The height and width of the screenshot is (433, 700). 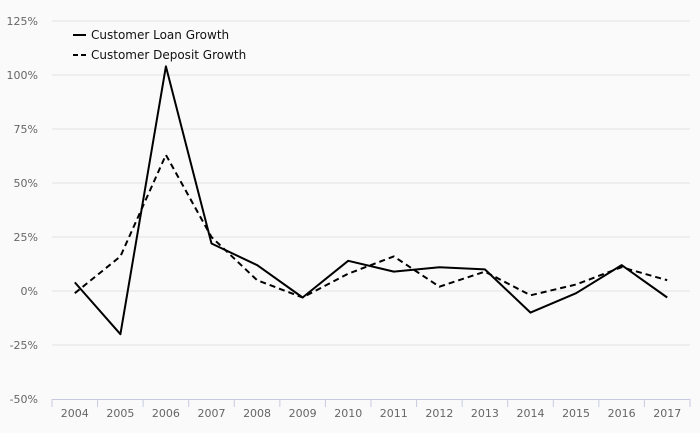 I want to click on y-axis: -50% -25% 0% 25% 50% 75% 100% 125%, so click(x=22, y=210).